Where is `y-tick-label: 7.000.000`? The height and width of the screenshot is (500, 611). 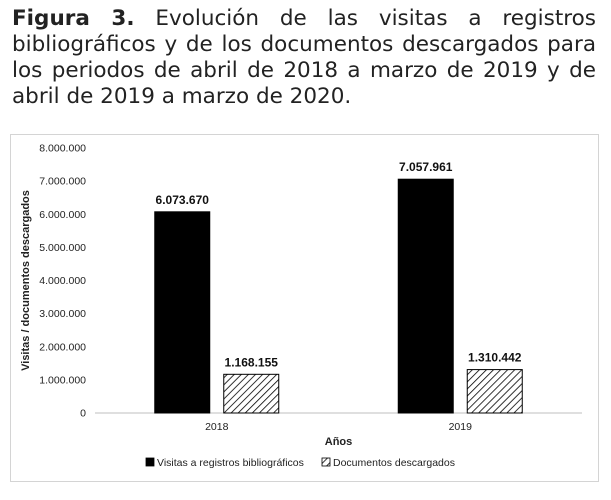
y-tick-label: 7.000.000 is located at coordinates (62, 182).